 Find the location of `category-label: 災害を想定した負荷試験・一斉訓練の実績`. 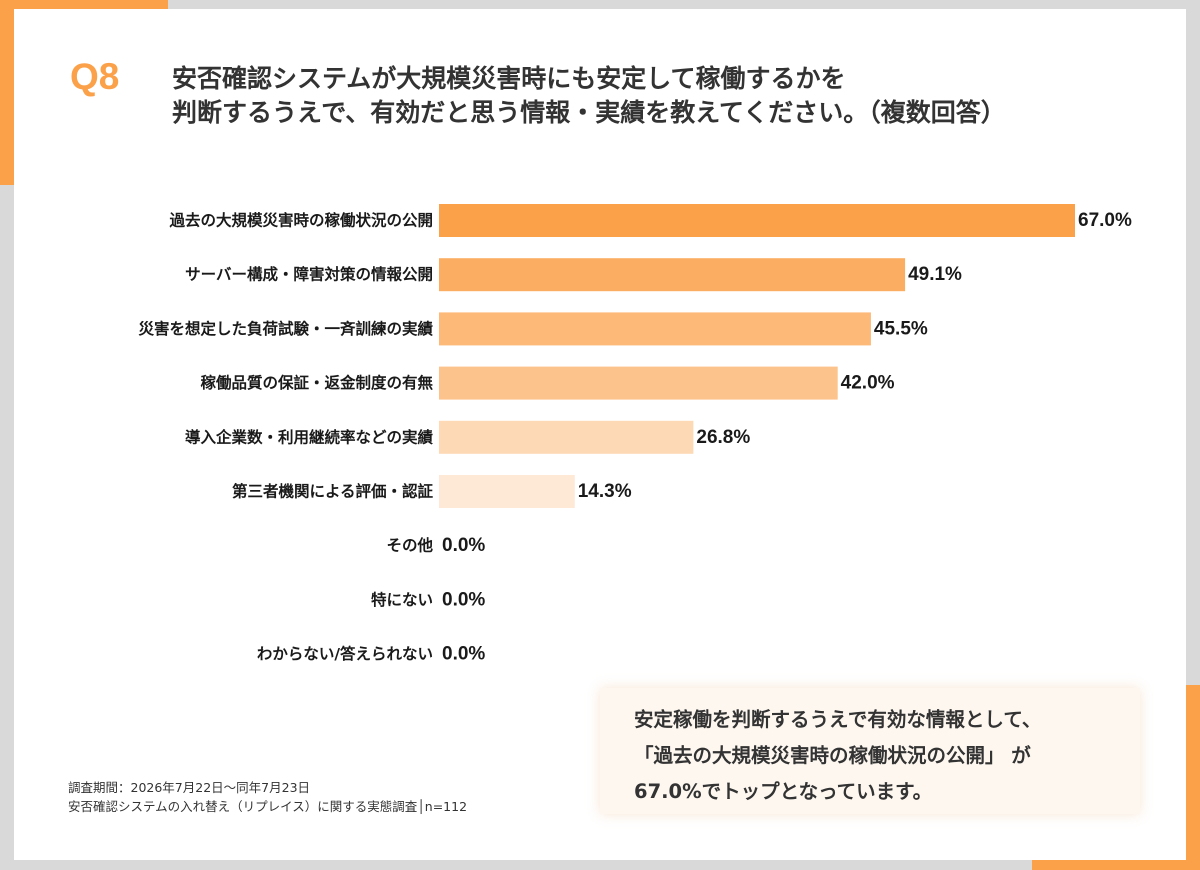

category-label: 災害を想定した負荷試験・一斉訓練の実績 is located at coordinates (285, 328).